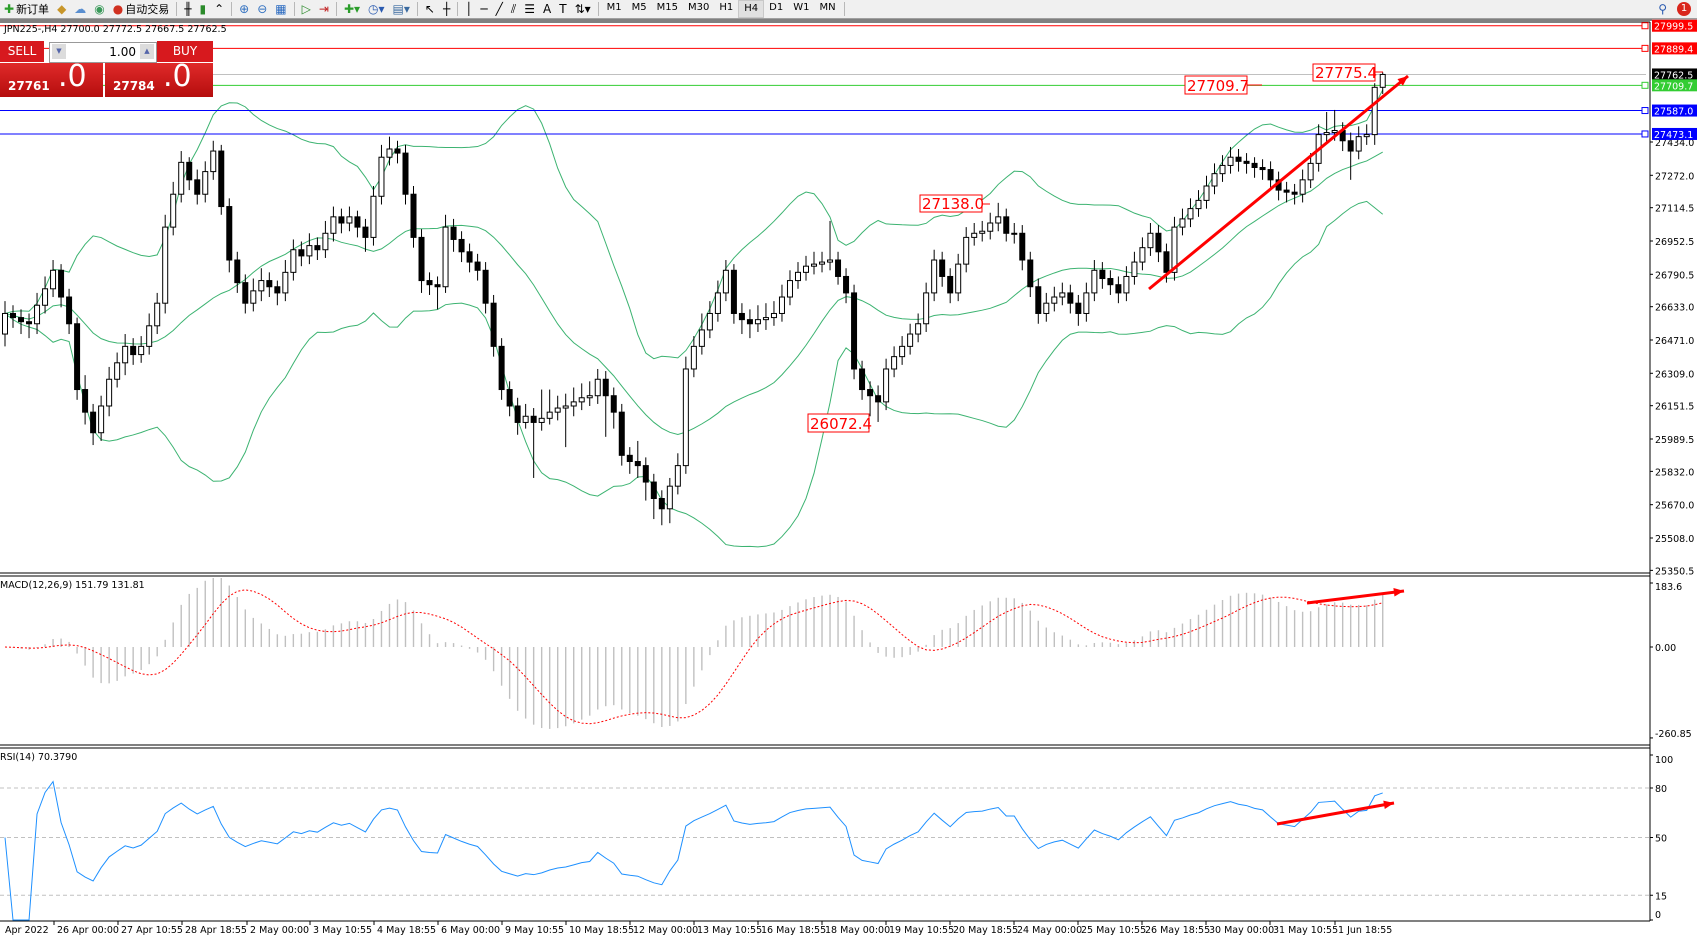 Image resolution: width=1697 pixels, height=938 pixels. What do you see at coordinates (1355, 597) in the screenshot?
I see `macd-trend-arrow` at bounding box center [1355, 597].